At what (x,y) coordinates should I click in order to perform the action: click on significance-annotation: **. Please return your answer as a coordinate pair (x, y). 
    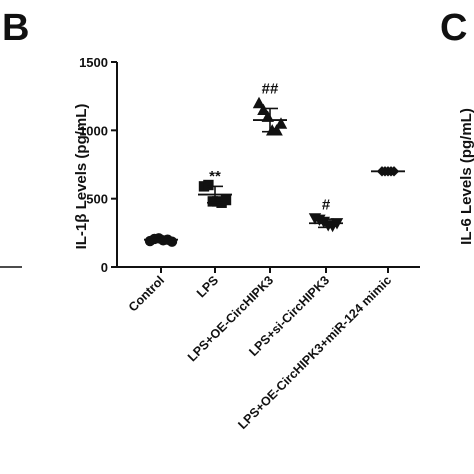
    Looking at the image, I should click on (215, 176).